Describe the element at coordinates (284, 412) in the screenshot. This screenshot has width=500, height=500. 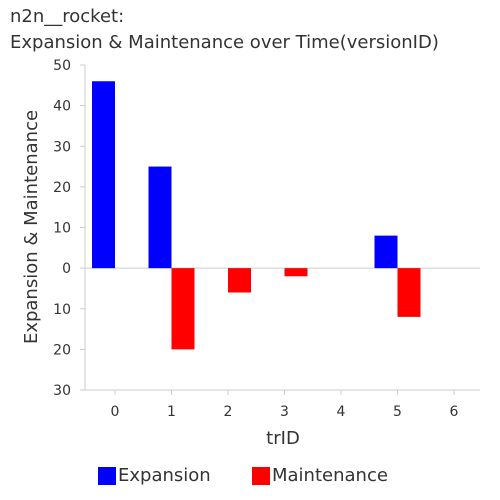
I see `x-tick-label: 3` at that location.